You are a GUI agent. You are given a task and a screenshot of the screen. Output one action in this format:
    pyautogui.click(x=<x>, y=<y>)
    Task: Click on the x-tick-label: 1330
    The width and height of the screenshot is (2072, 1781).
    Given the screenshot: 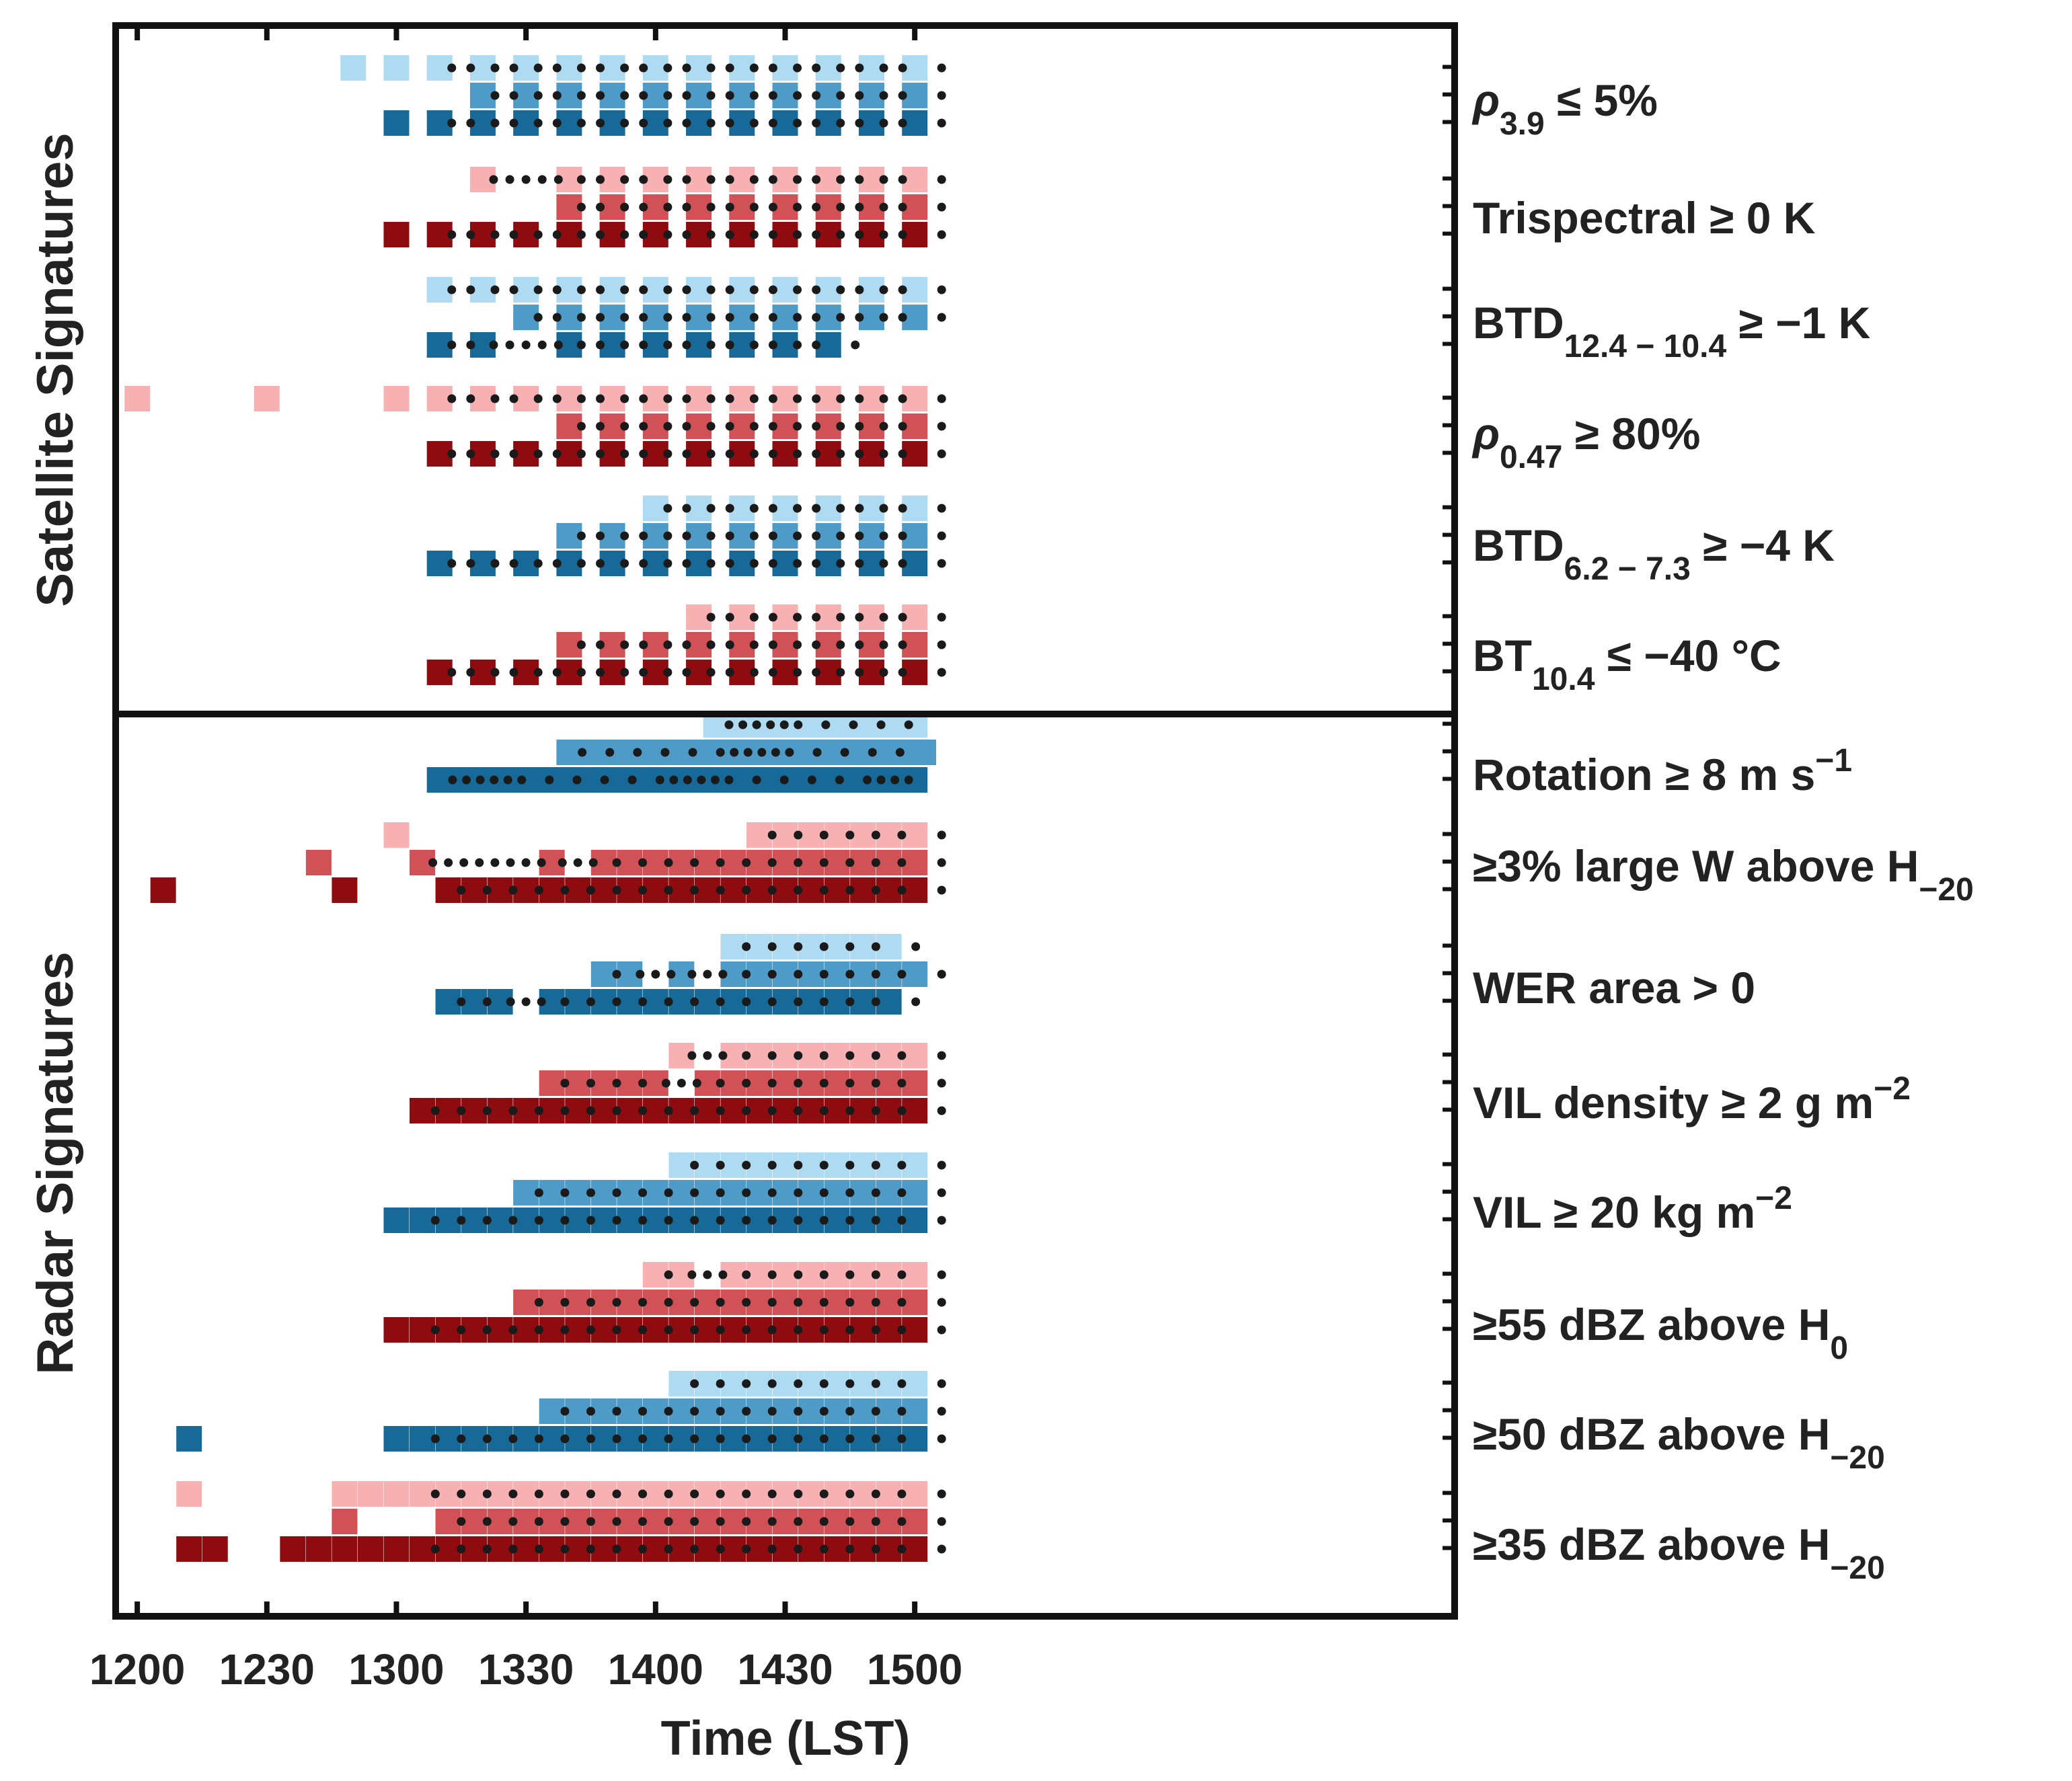 What is the action you would take?
    pyautogui.click(x=526, y=1669)
    